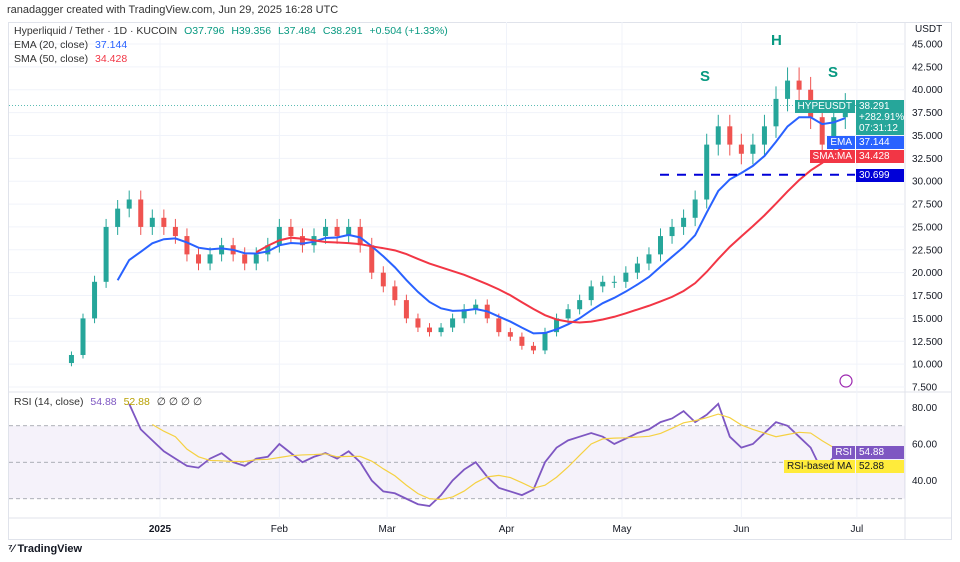 The width and height of the screenshot is (960, 562). I want to click on rsi-ma-value: 52.88, so click(136, 402).